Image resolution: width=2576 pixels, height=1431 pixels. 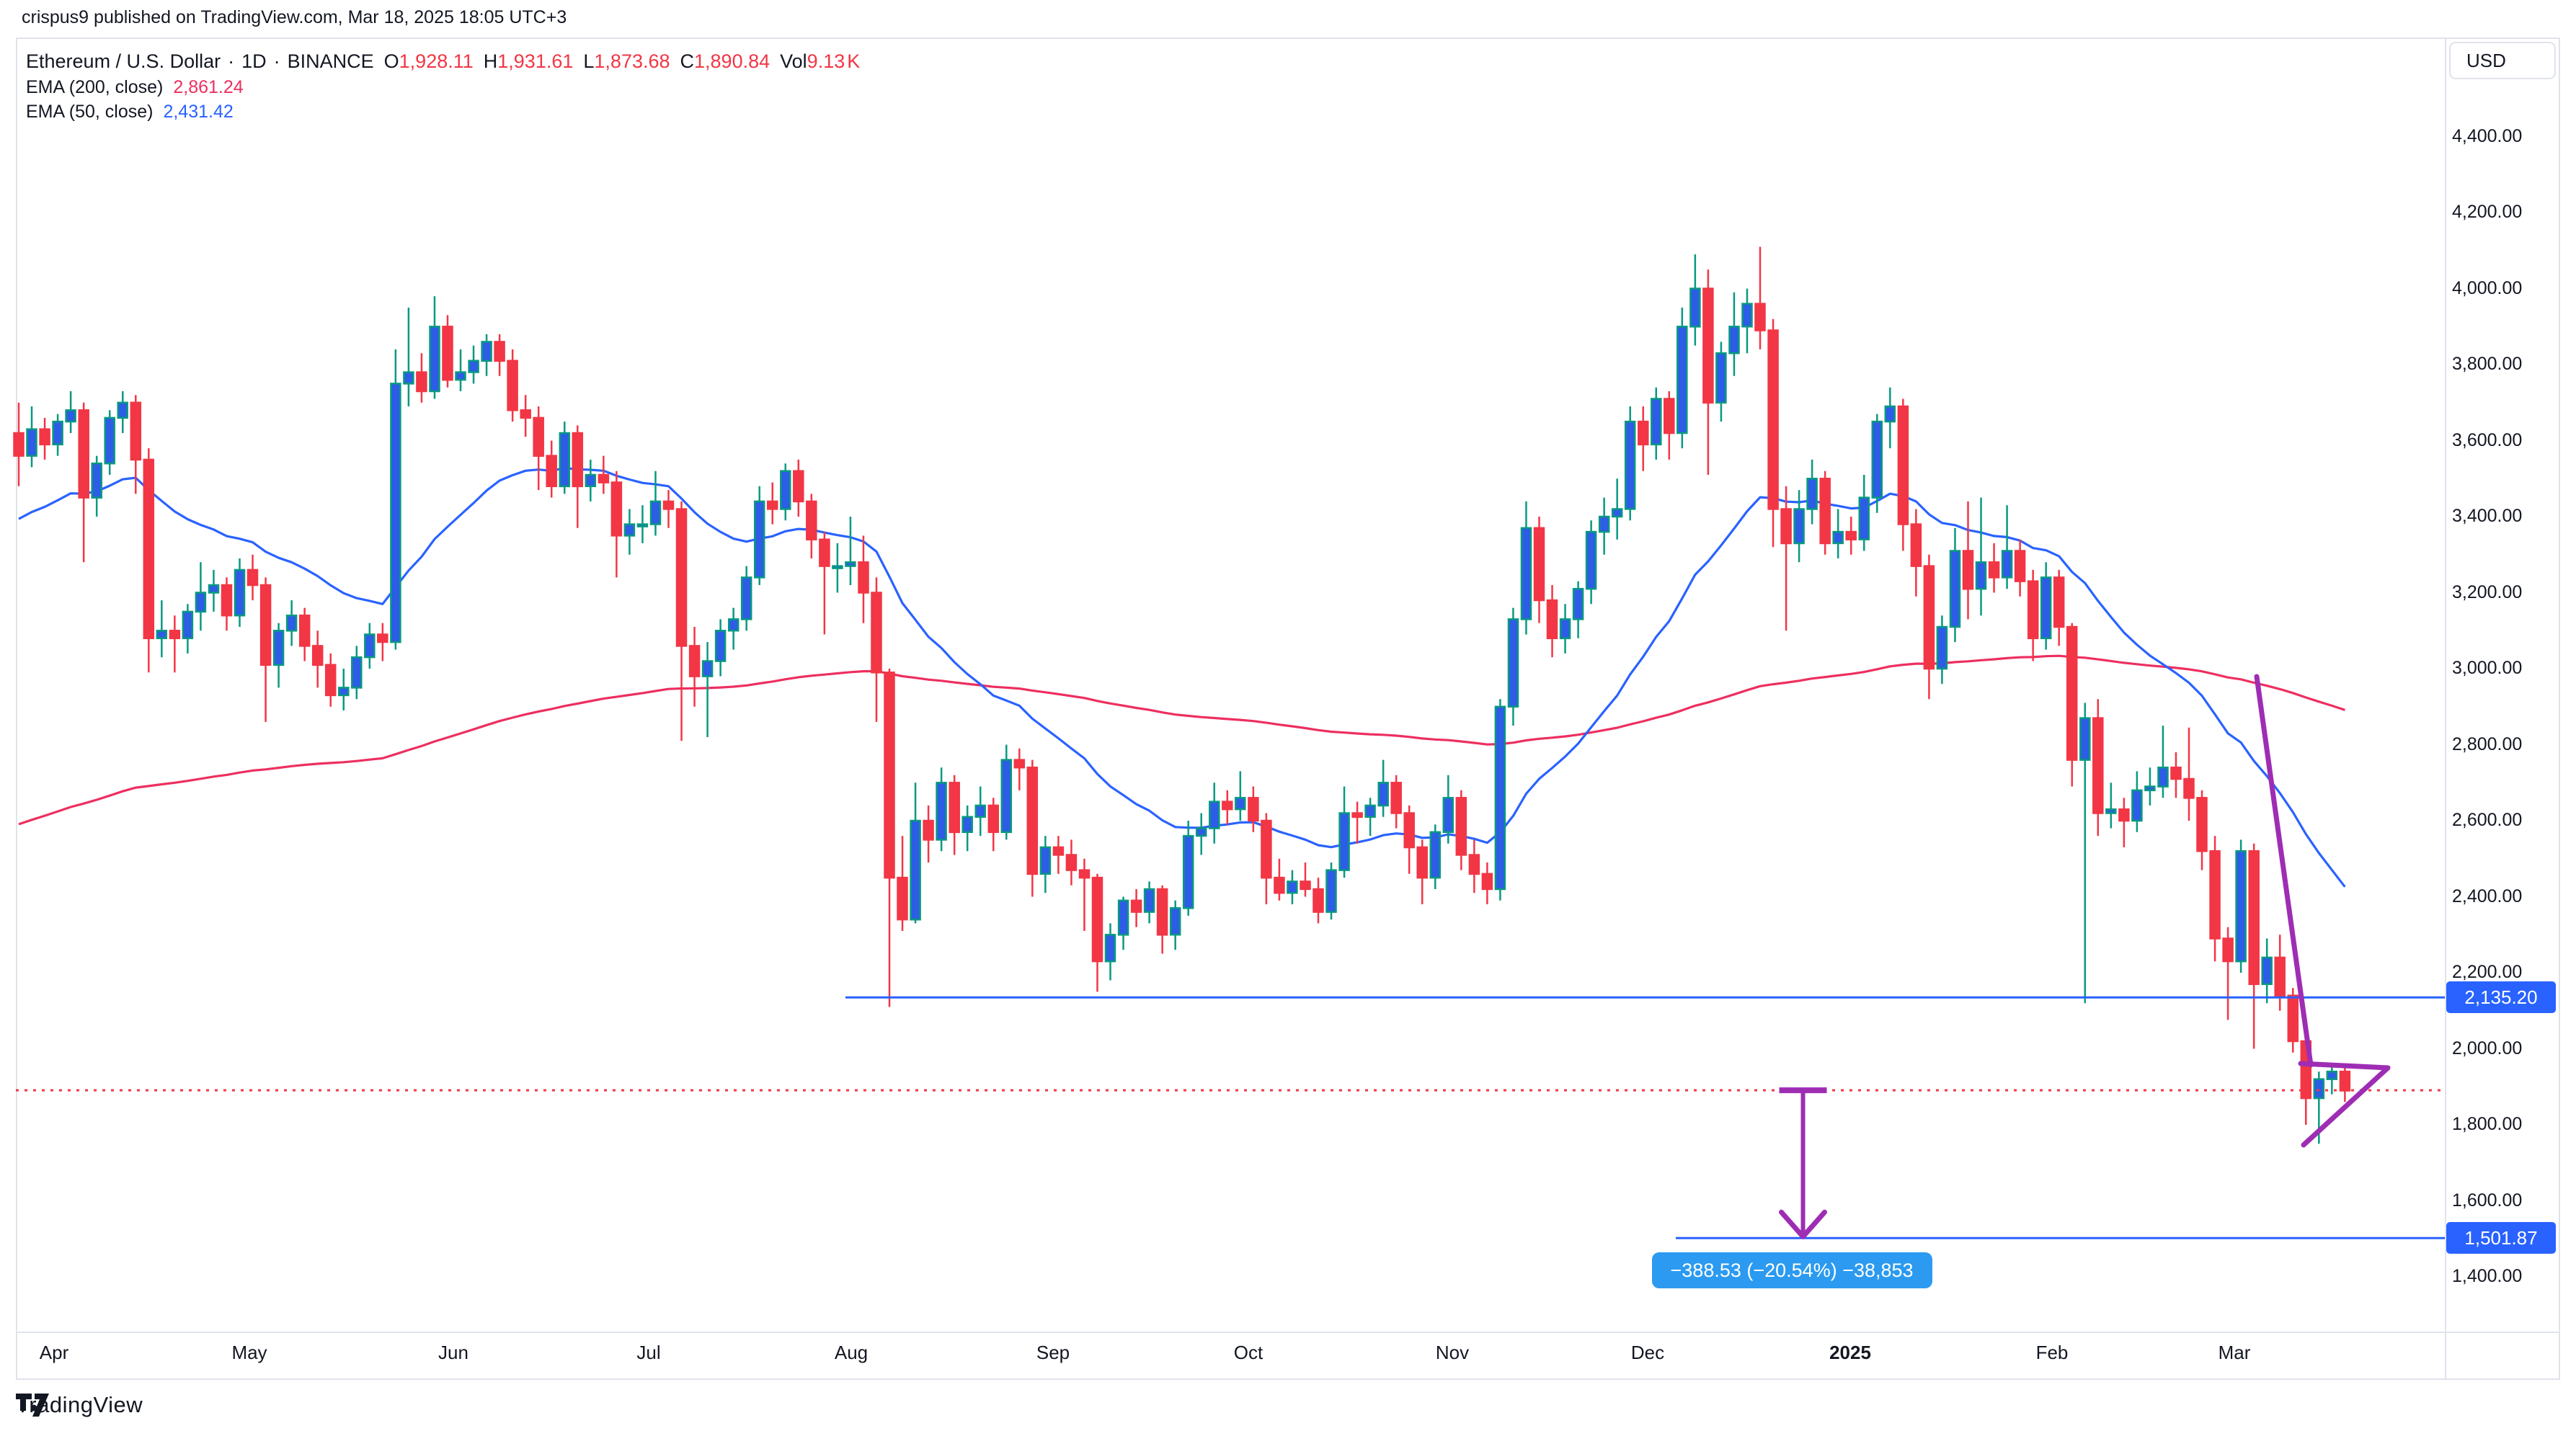 What do you see at coordinates (2487, 212) in the screenshot?
I see `price-tick-label: 4,200.00` at bounding box center [2487, 212].